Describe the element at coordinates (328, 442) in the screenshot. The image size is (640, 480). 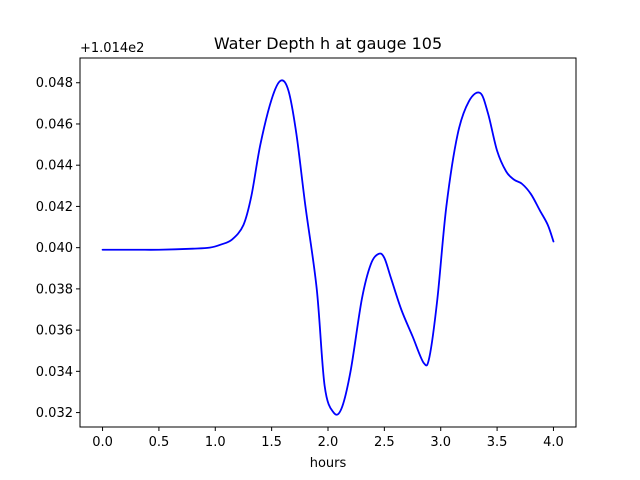
I see `x-tick-label: 2.0` at that location.